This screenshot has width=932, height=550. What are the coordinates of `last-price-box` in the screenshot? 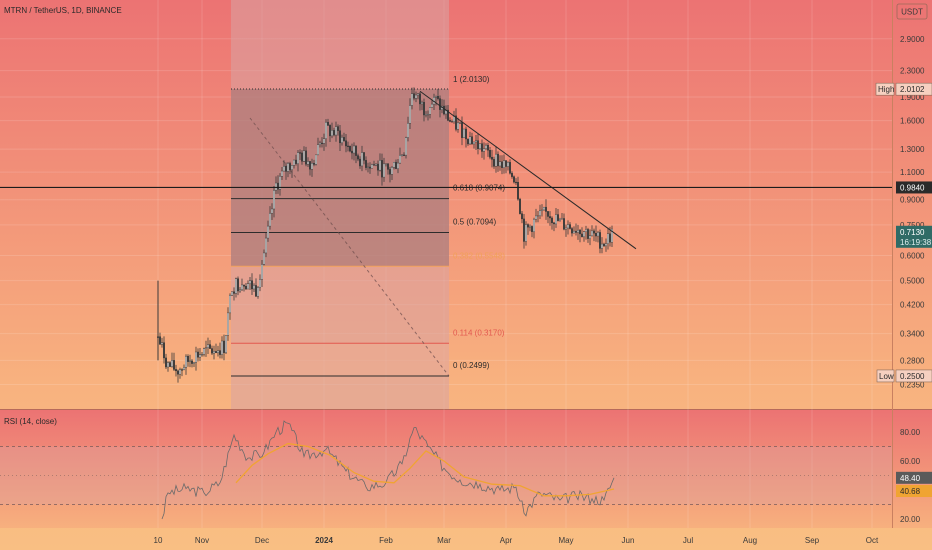 It's located at (914, 236).